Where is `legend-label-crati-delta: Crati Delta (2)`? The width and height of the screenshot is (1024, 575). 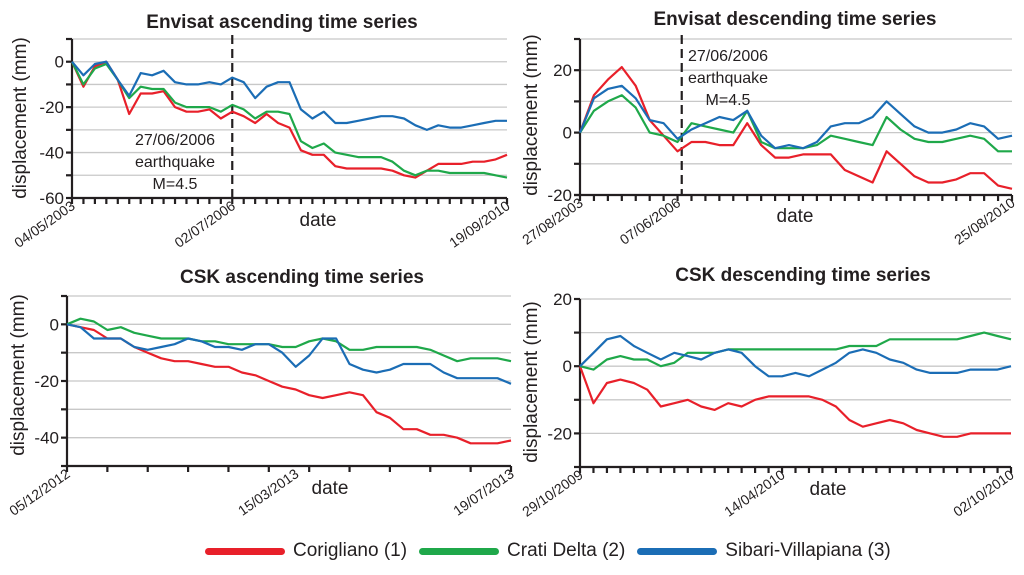 legend-label-crati-delta: Crati Delta (2) is located at coordinates (566, 550).